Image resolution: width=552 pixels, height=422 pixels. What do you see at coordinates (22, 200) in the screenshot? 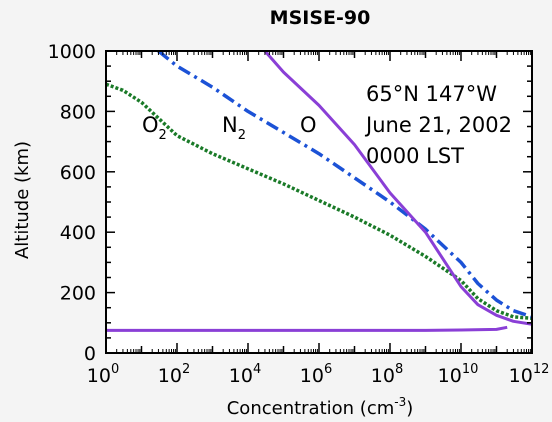
I see `y-axis-label: Altitude (km)` at bounding box center [22, 200].